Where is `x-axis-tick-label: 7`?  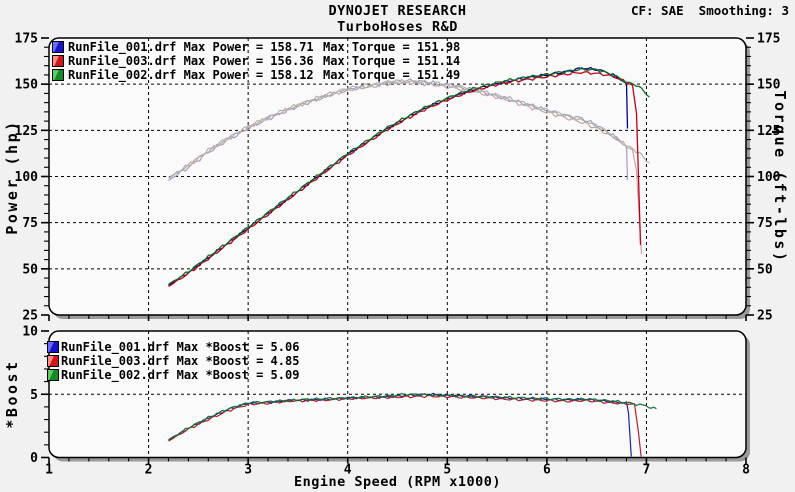 x-axis-tick-label: 7 is located at coordinates (647, 470).